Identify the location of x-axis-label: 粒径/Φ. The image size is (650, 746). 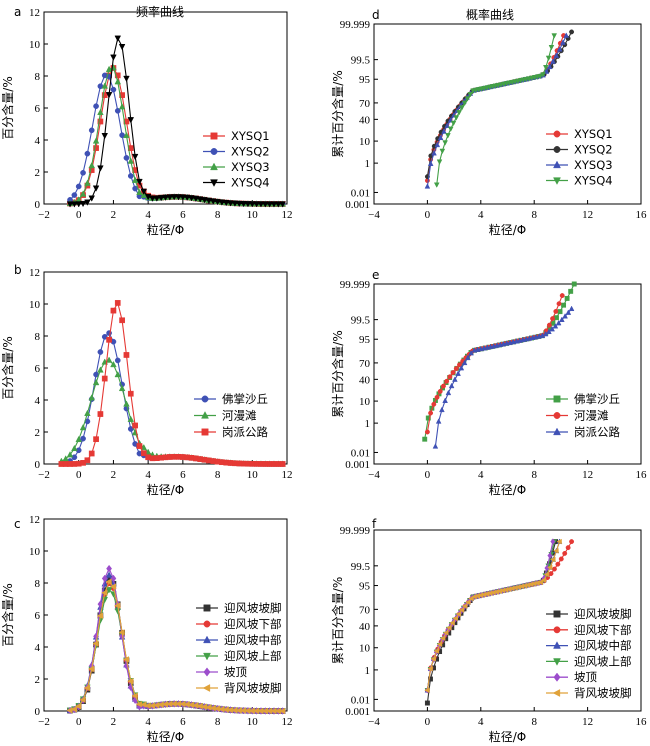
(508, 736).